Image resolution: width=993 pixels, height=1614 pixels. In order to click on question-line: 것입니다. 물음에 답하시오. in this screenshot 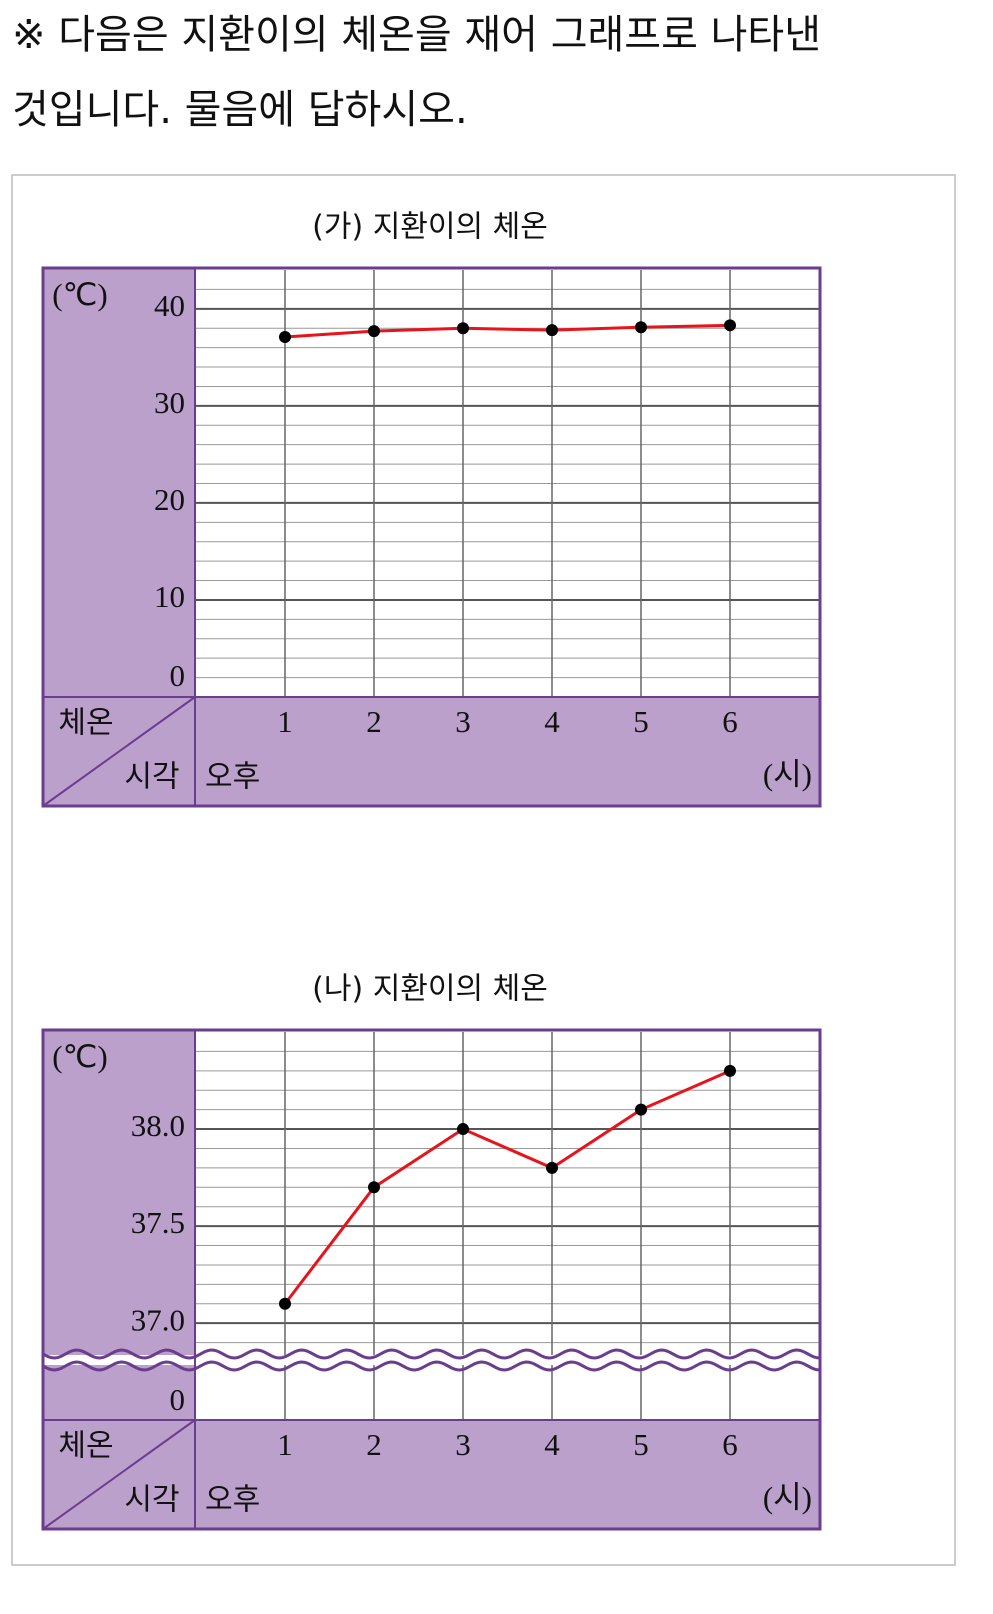, I will do `click(240, 110)`.